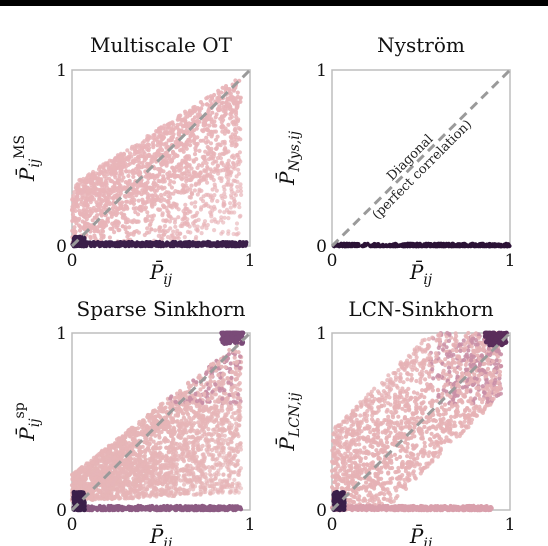  I want to click on chart-title: Nyström, so click(421, 45).